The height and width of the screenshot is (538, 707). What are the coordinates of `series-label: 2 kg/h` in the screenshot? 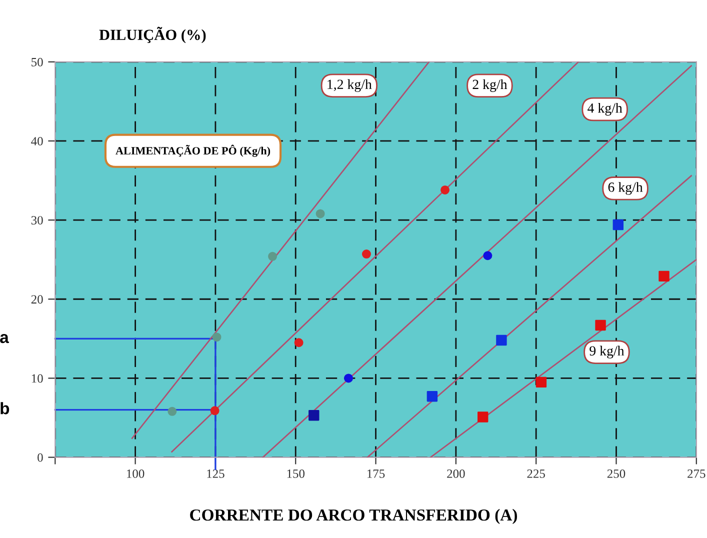 It's located at (490, 85).